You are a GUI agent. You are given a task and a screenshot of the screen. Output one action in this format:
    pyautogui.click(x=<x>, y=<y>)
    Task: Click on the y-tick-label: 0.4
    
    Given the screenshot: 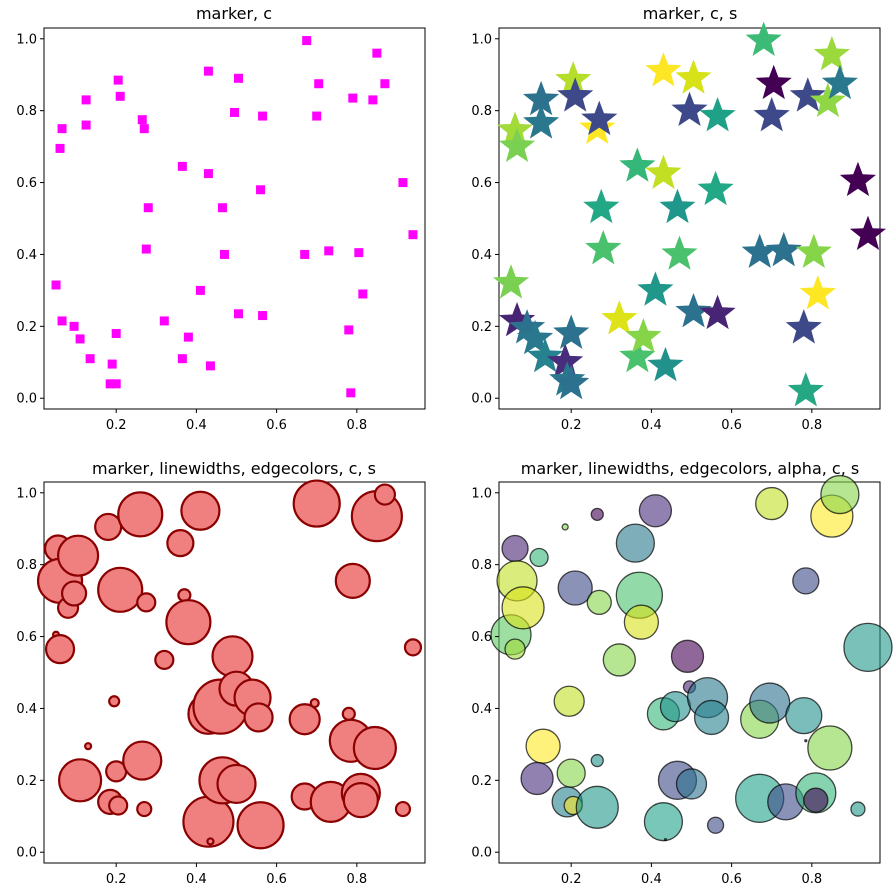 What is the action you would take?
    pyautogui.click(x=481, y=709)
    